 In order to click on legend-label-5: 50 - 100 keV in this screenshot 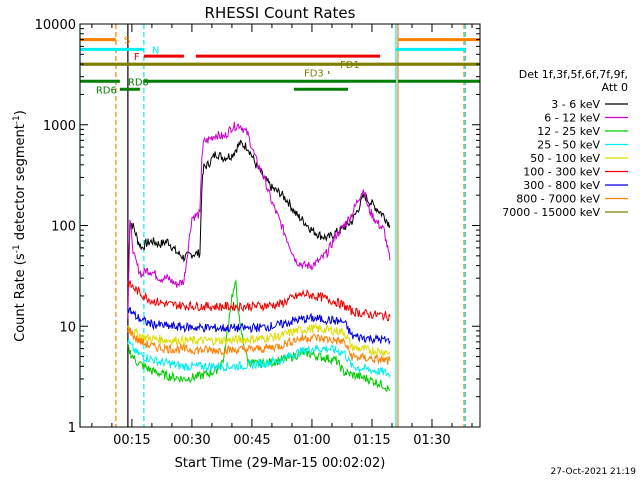, I will do `click(565, 158)`.